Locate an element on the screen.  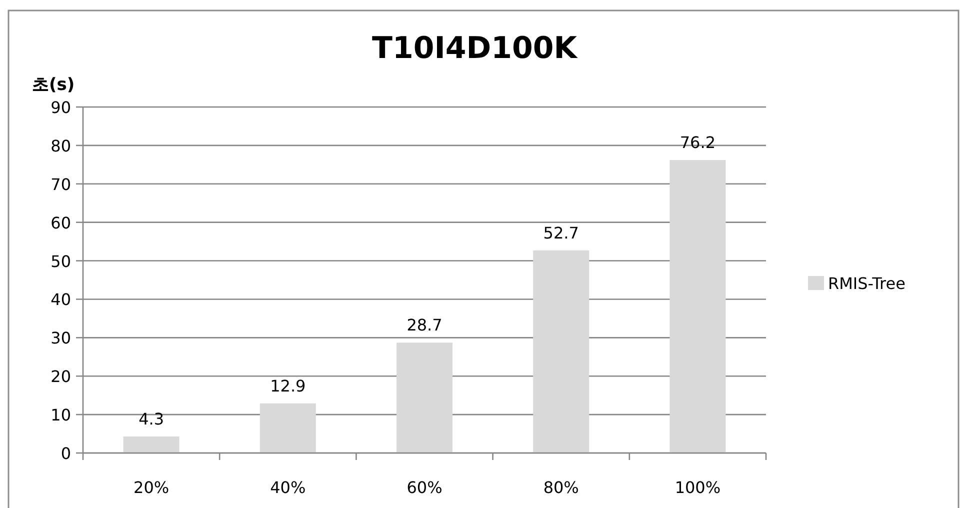
y-tick-label: 60 is located at coordinates (60, 222).